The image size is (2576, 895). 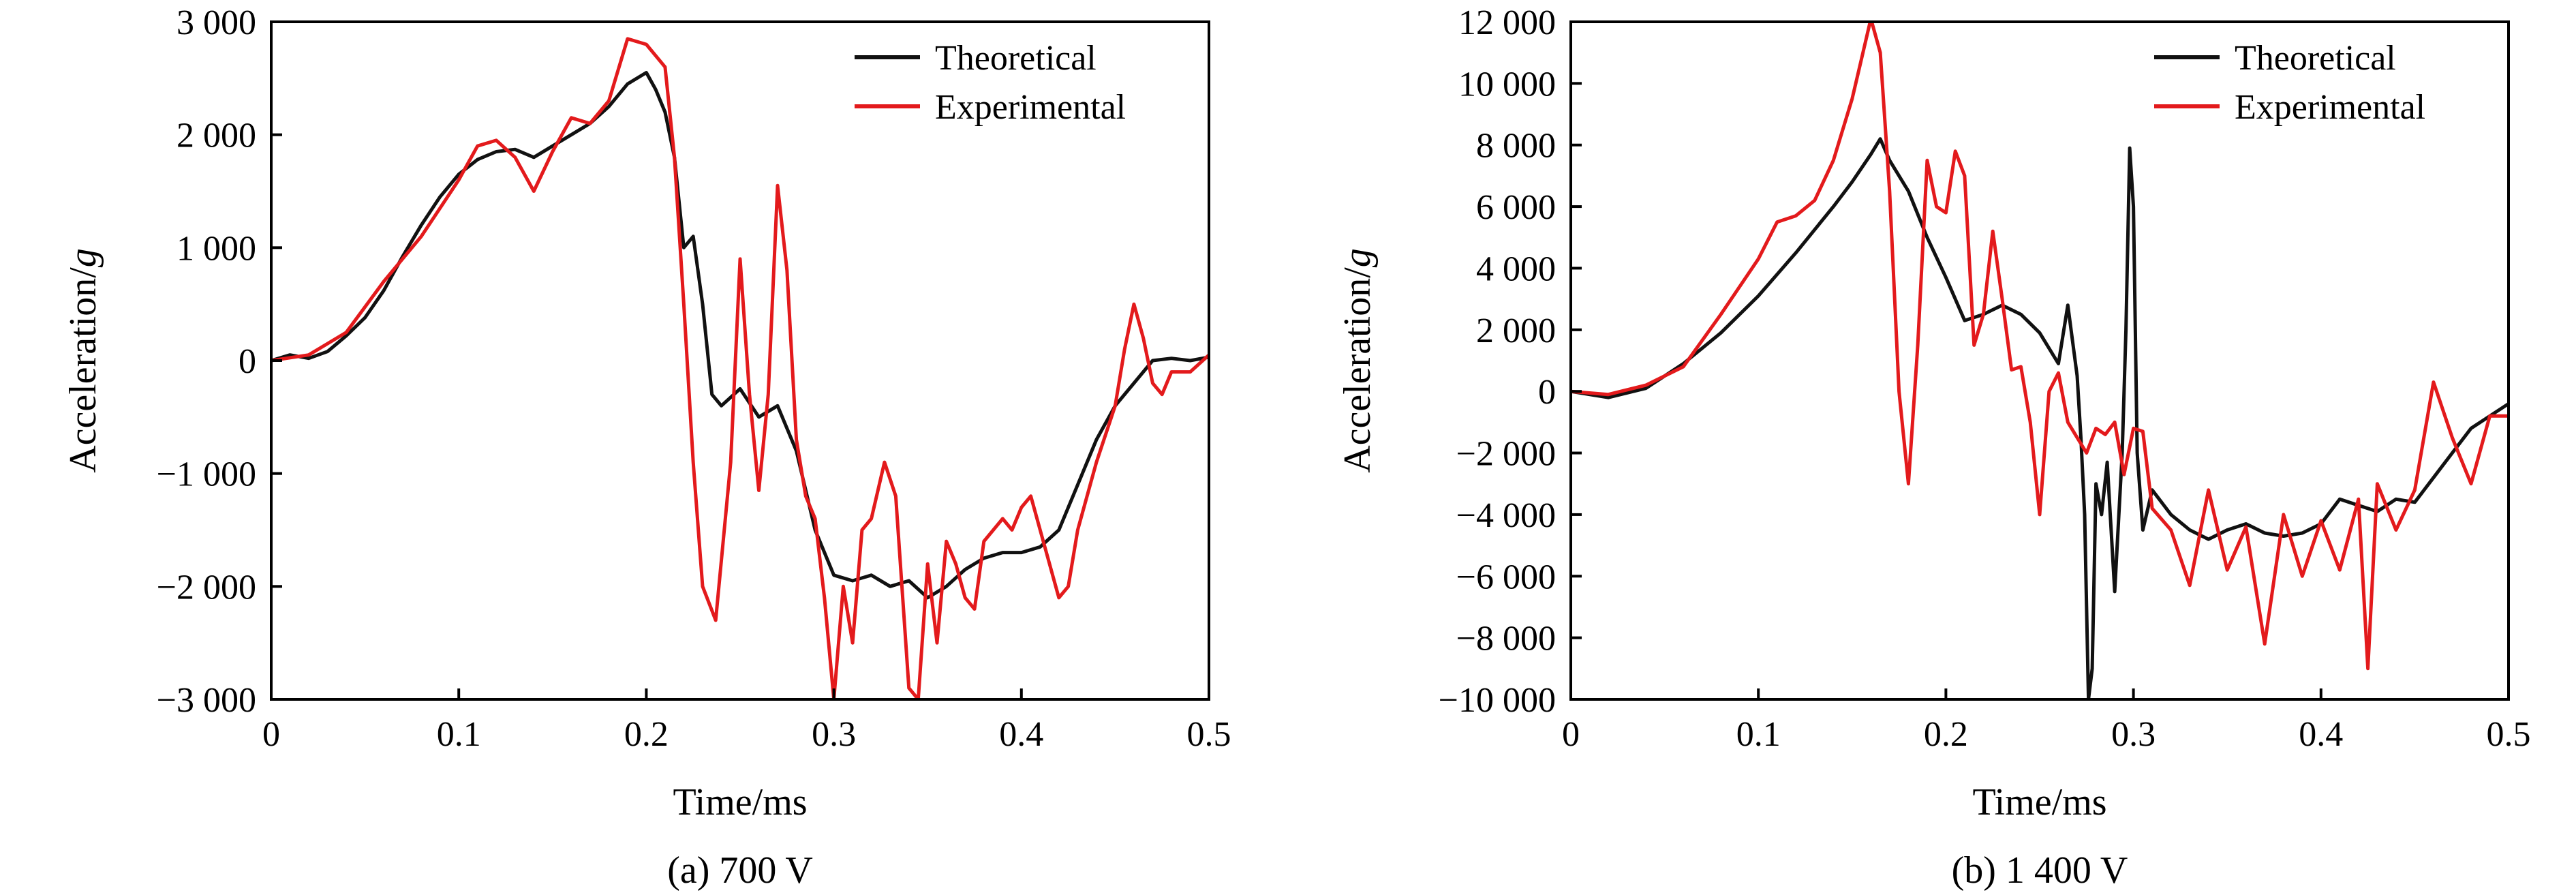 I want to click on y-tick-label: −4 000, so click(x=1506, y=515).